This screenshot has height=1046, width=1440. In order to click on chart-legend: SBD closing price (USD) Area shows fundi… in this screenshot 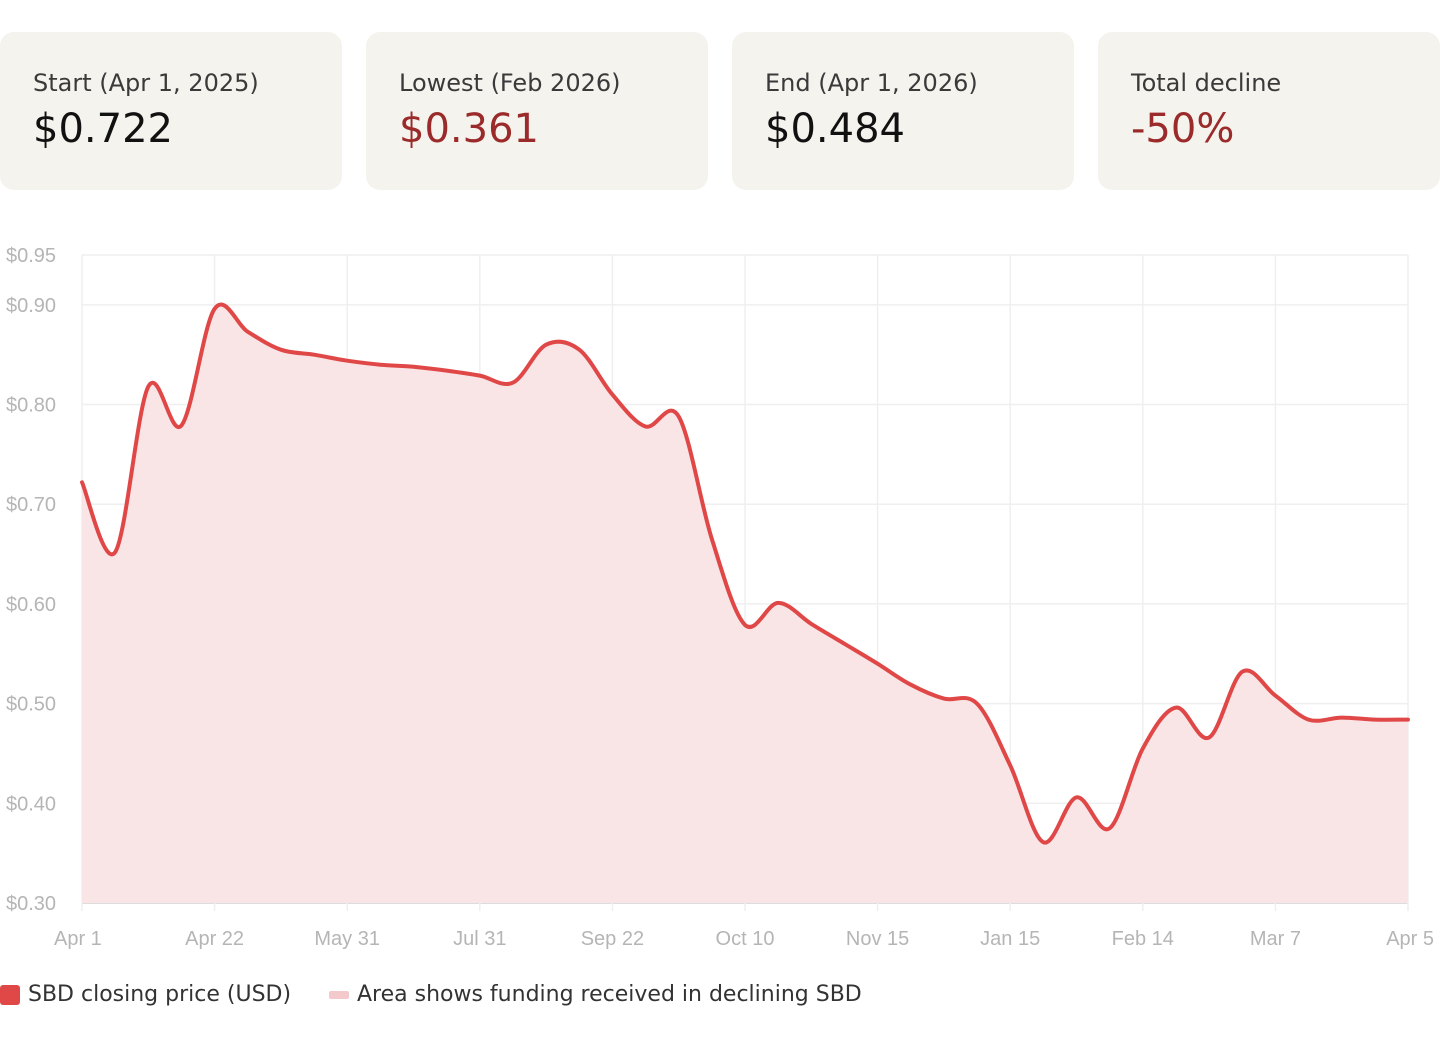, I will do `click(720, 998)`.